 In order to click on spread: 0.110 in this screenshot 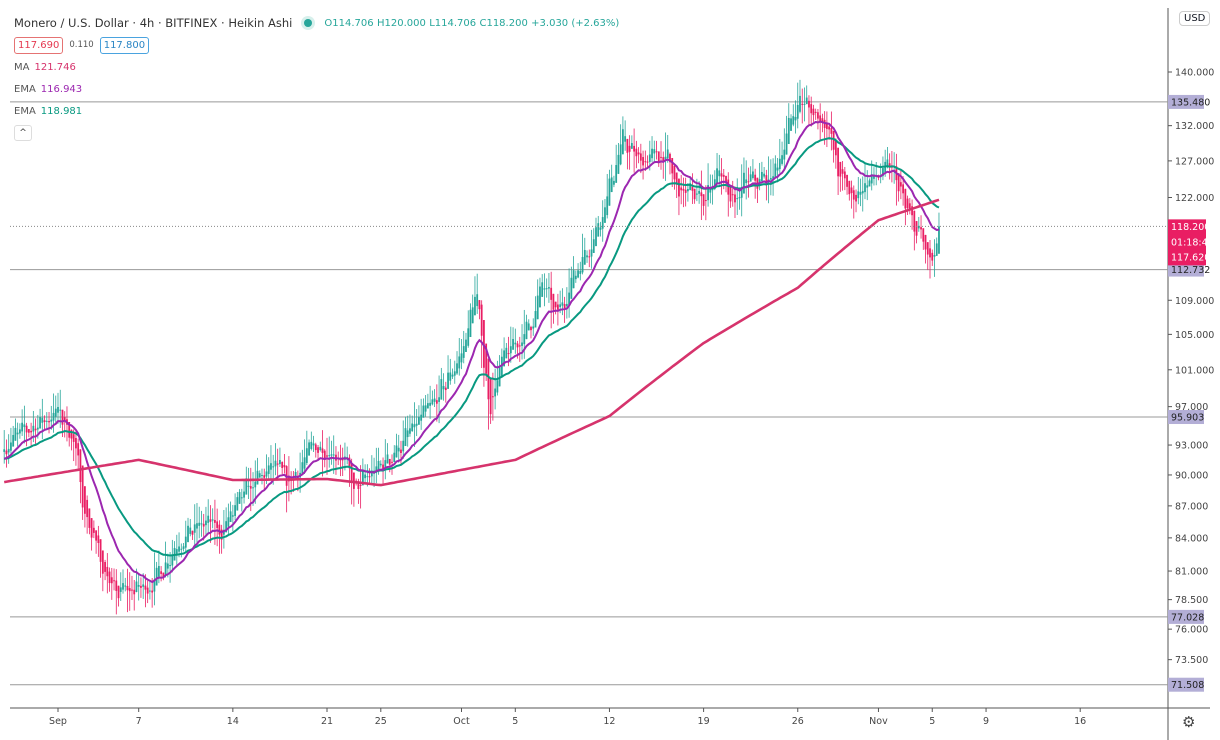, I will do `click(81, 45)`.